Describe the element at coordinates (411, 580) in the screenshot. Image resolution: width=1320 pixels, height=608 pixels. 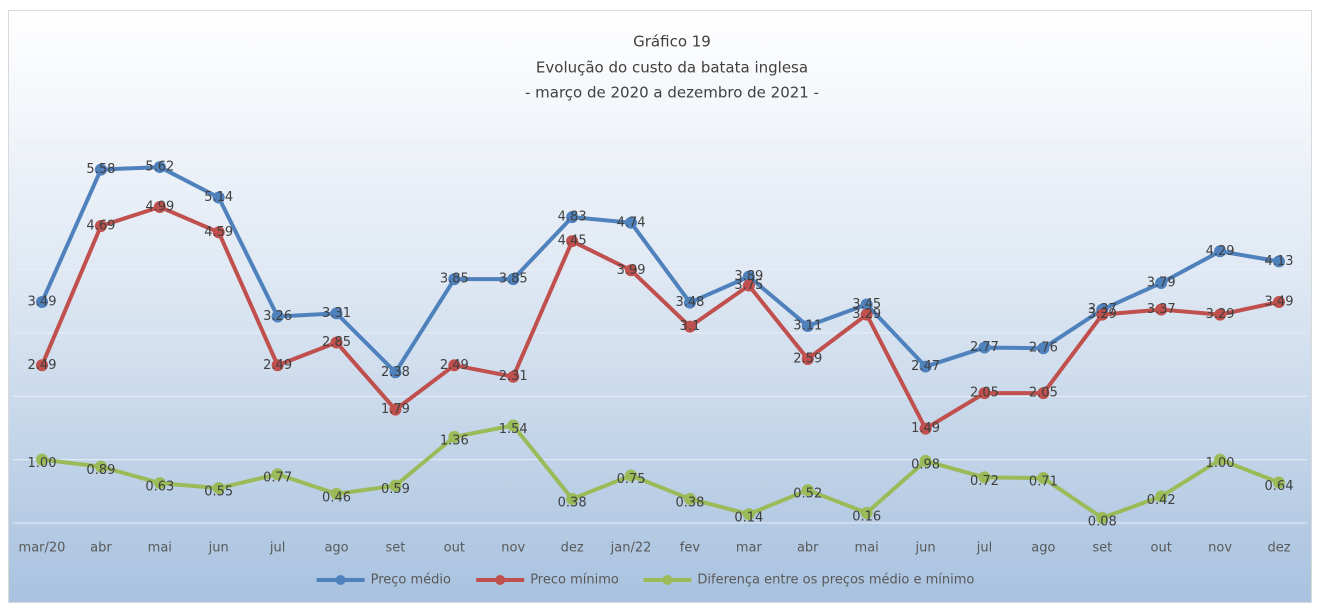
I see `legend-label: Preço médio` at that location.